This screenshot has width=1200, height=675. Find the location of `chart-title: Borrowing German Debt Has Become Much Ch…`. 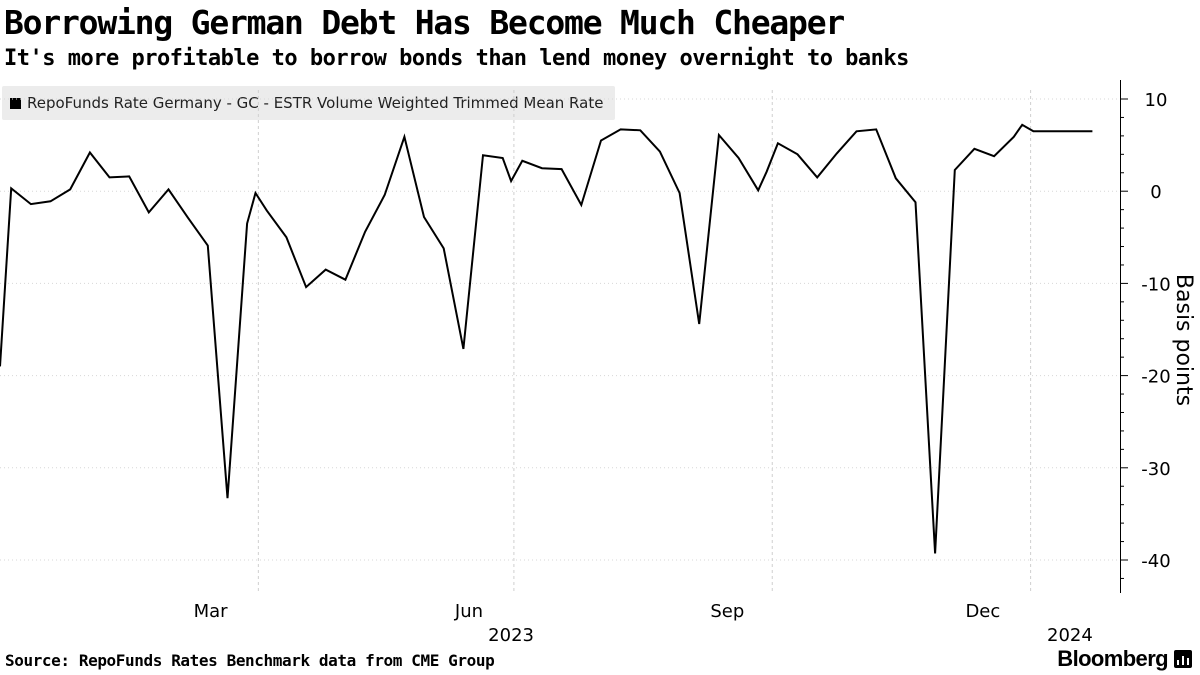

chart-title: Borrowing German Debt Has Become Much Ch… is located at coordinates (424, 22).